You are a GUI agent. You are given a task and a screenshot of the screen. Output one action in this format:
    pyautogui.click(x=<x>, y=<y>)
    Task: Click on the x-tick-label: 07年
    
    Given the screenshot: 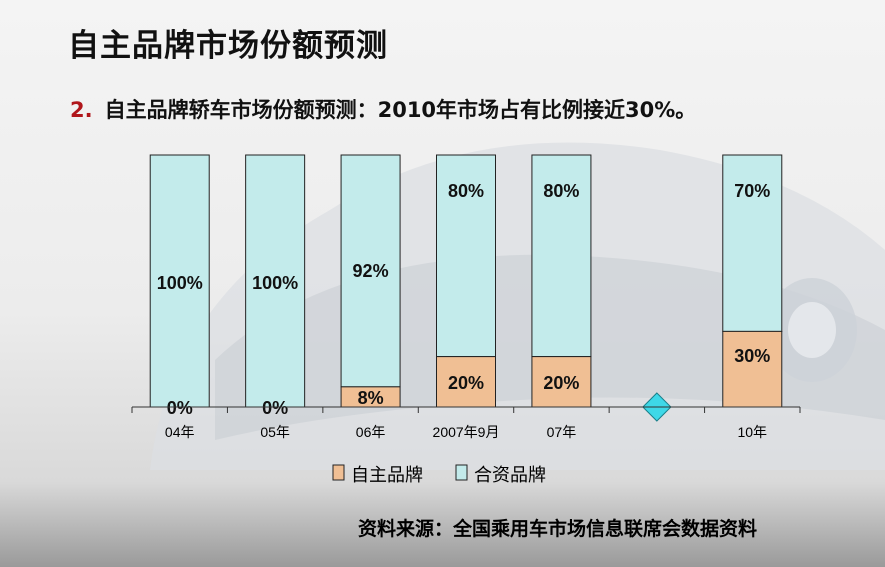 What is the action you would take?
    pyautogui.click(x=562, y=432)
    